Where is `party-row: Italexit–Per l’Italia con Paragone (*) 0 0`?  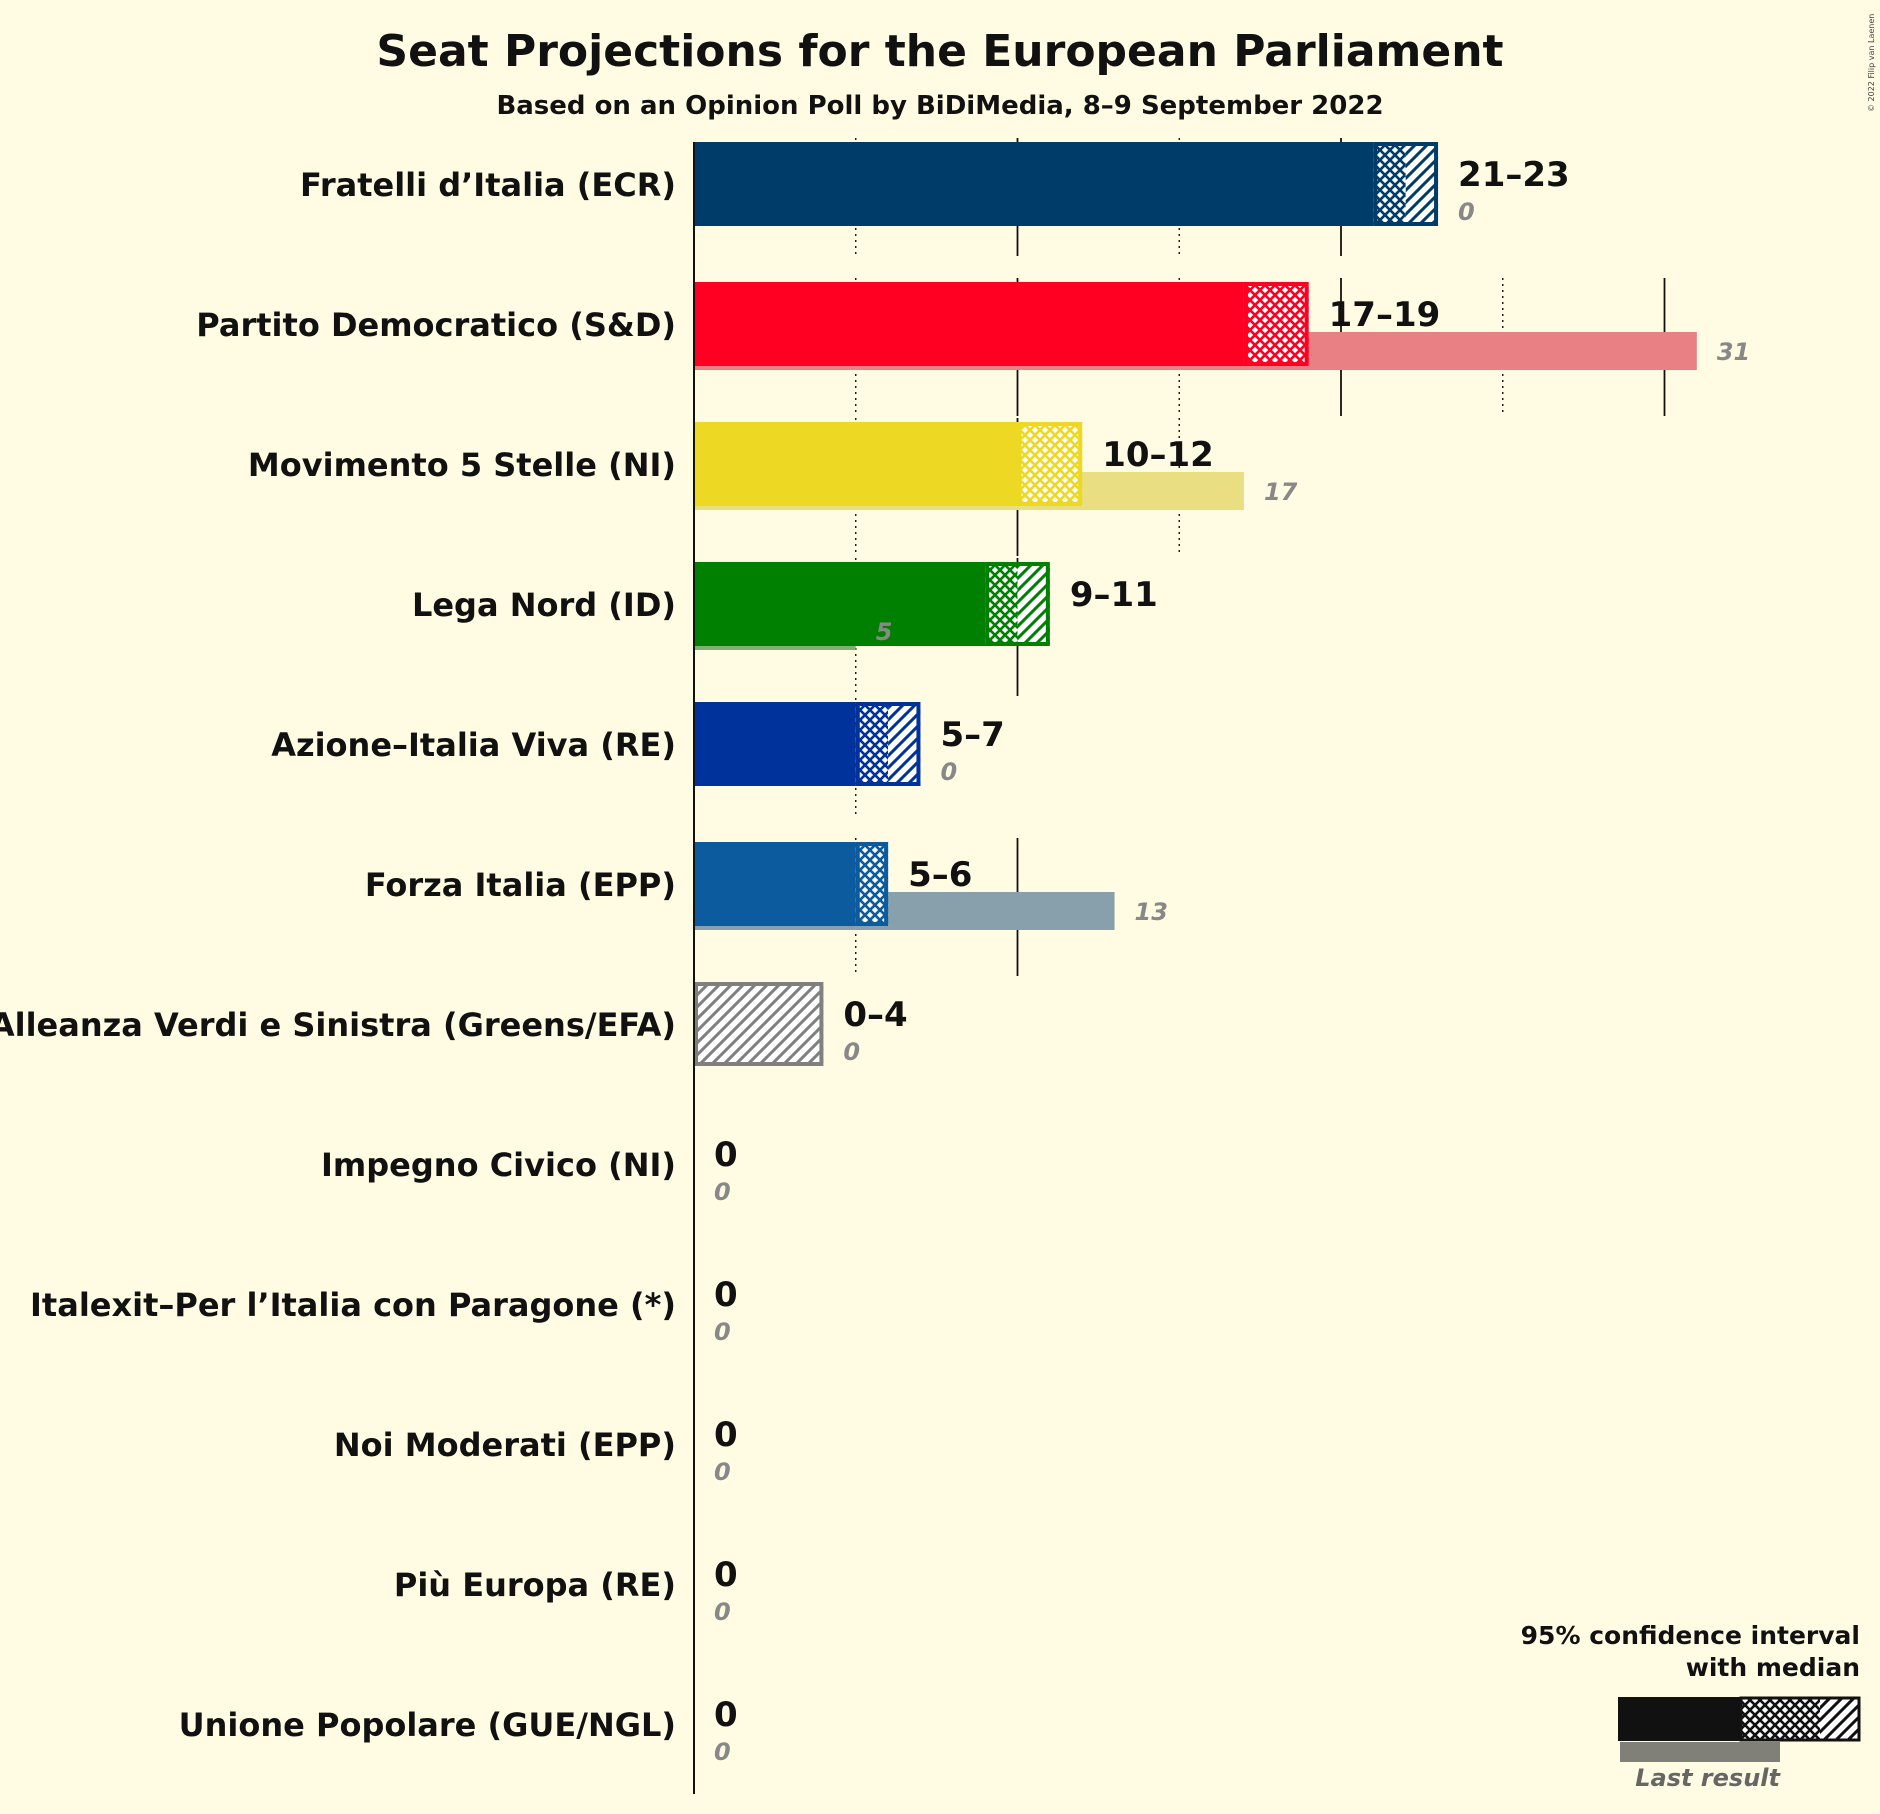
party-row: Italexit–Per l’Italia con Paragone (*) 0 0 is located at coordinates (384, 1310).